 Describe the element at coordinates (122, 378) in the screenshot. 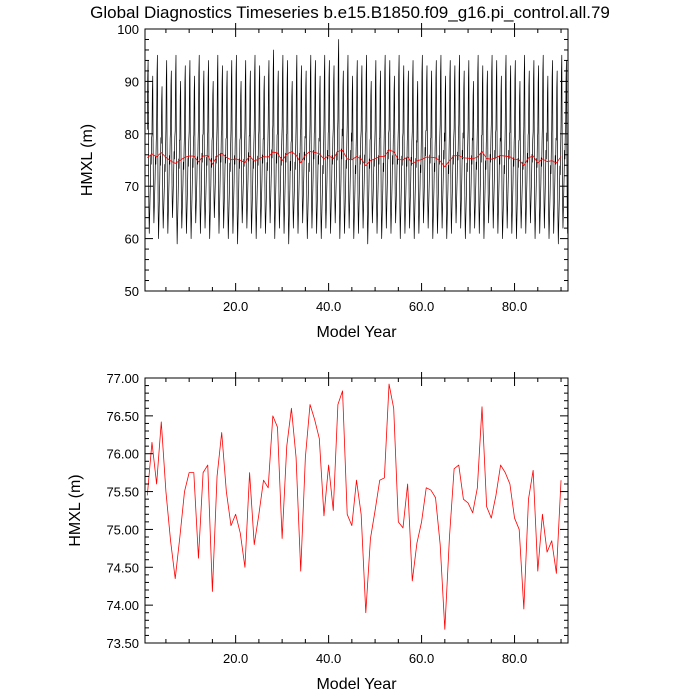

I see `y-tick-label: 77.00` at that location.